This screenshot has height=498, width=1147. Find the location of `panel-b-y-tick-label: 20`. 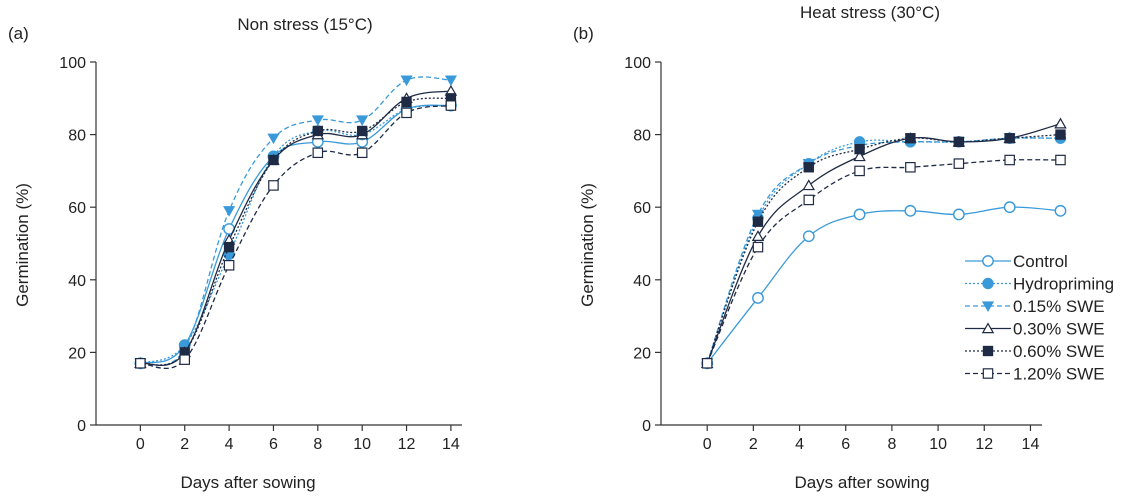

panel-b-y-tick-label: 20 is located at coordinates (642, 353).